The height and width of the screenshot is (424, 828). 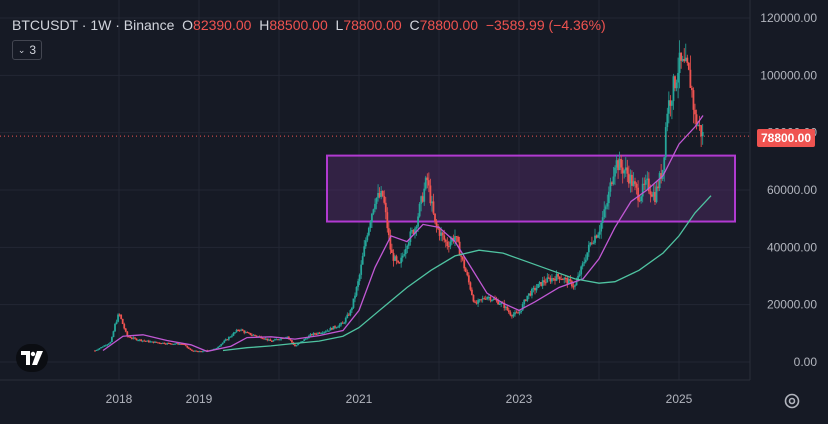 What do you see at coordinates (792, 401) in the screenshot?
I see `gear-icon` at bounding box center [792, 401].